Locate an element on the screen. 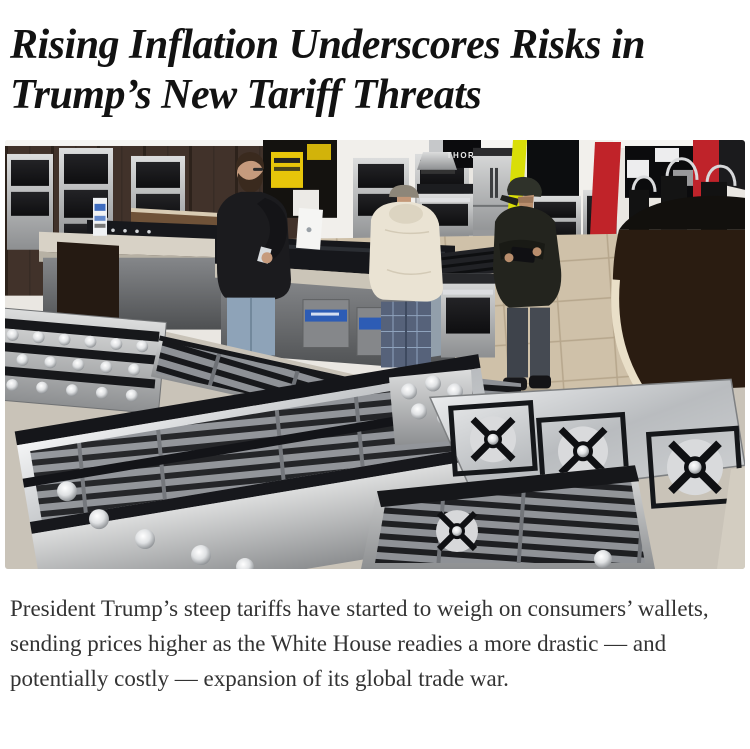 The height and width of the screenshot is (749, 750). shopper-black-jacket is located at coordinates (254, 253).